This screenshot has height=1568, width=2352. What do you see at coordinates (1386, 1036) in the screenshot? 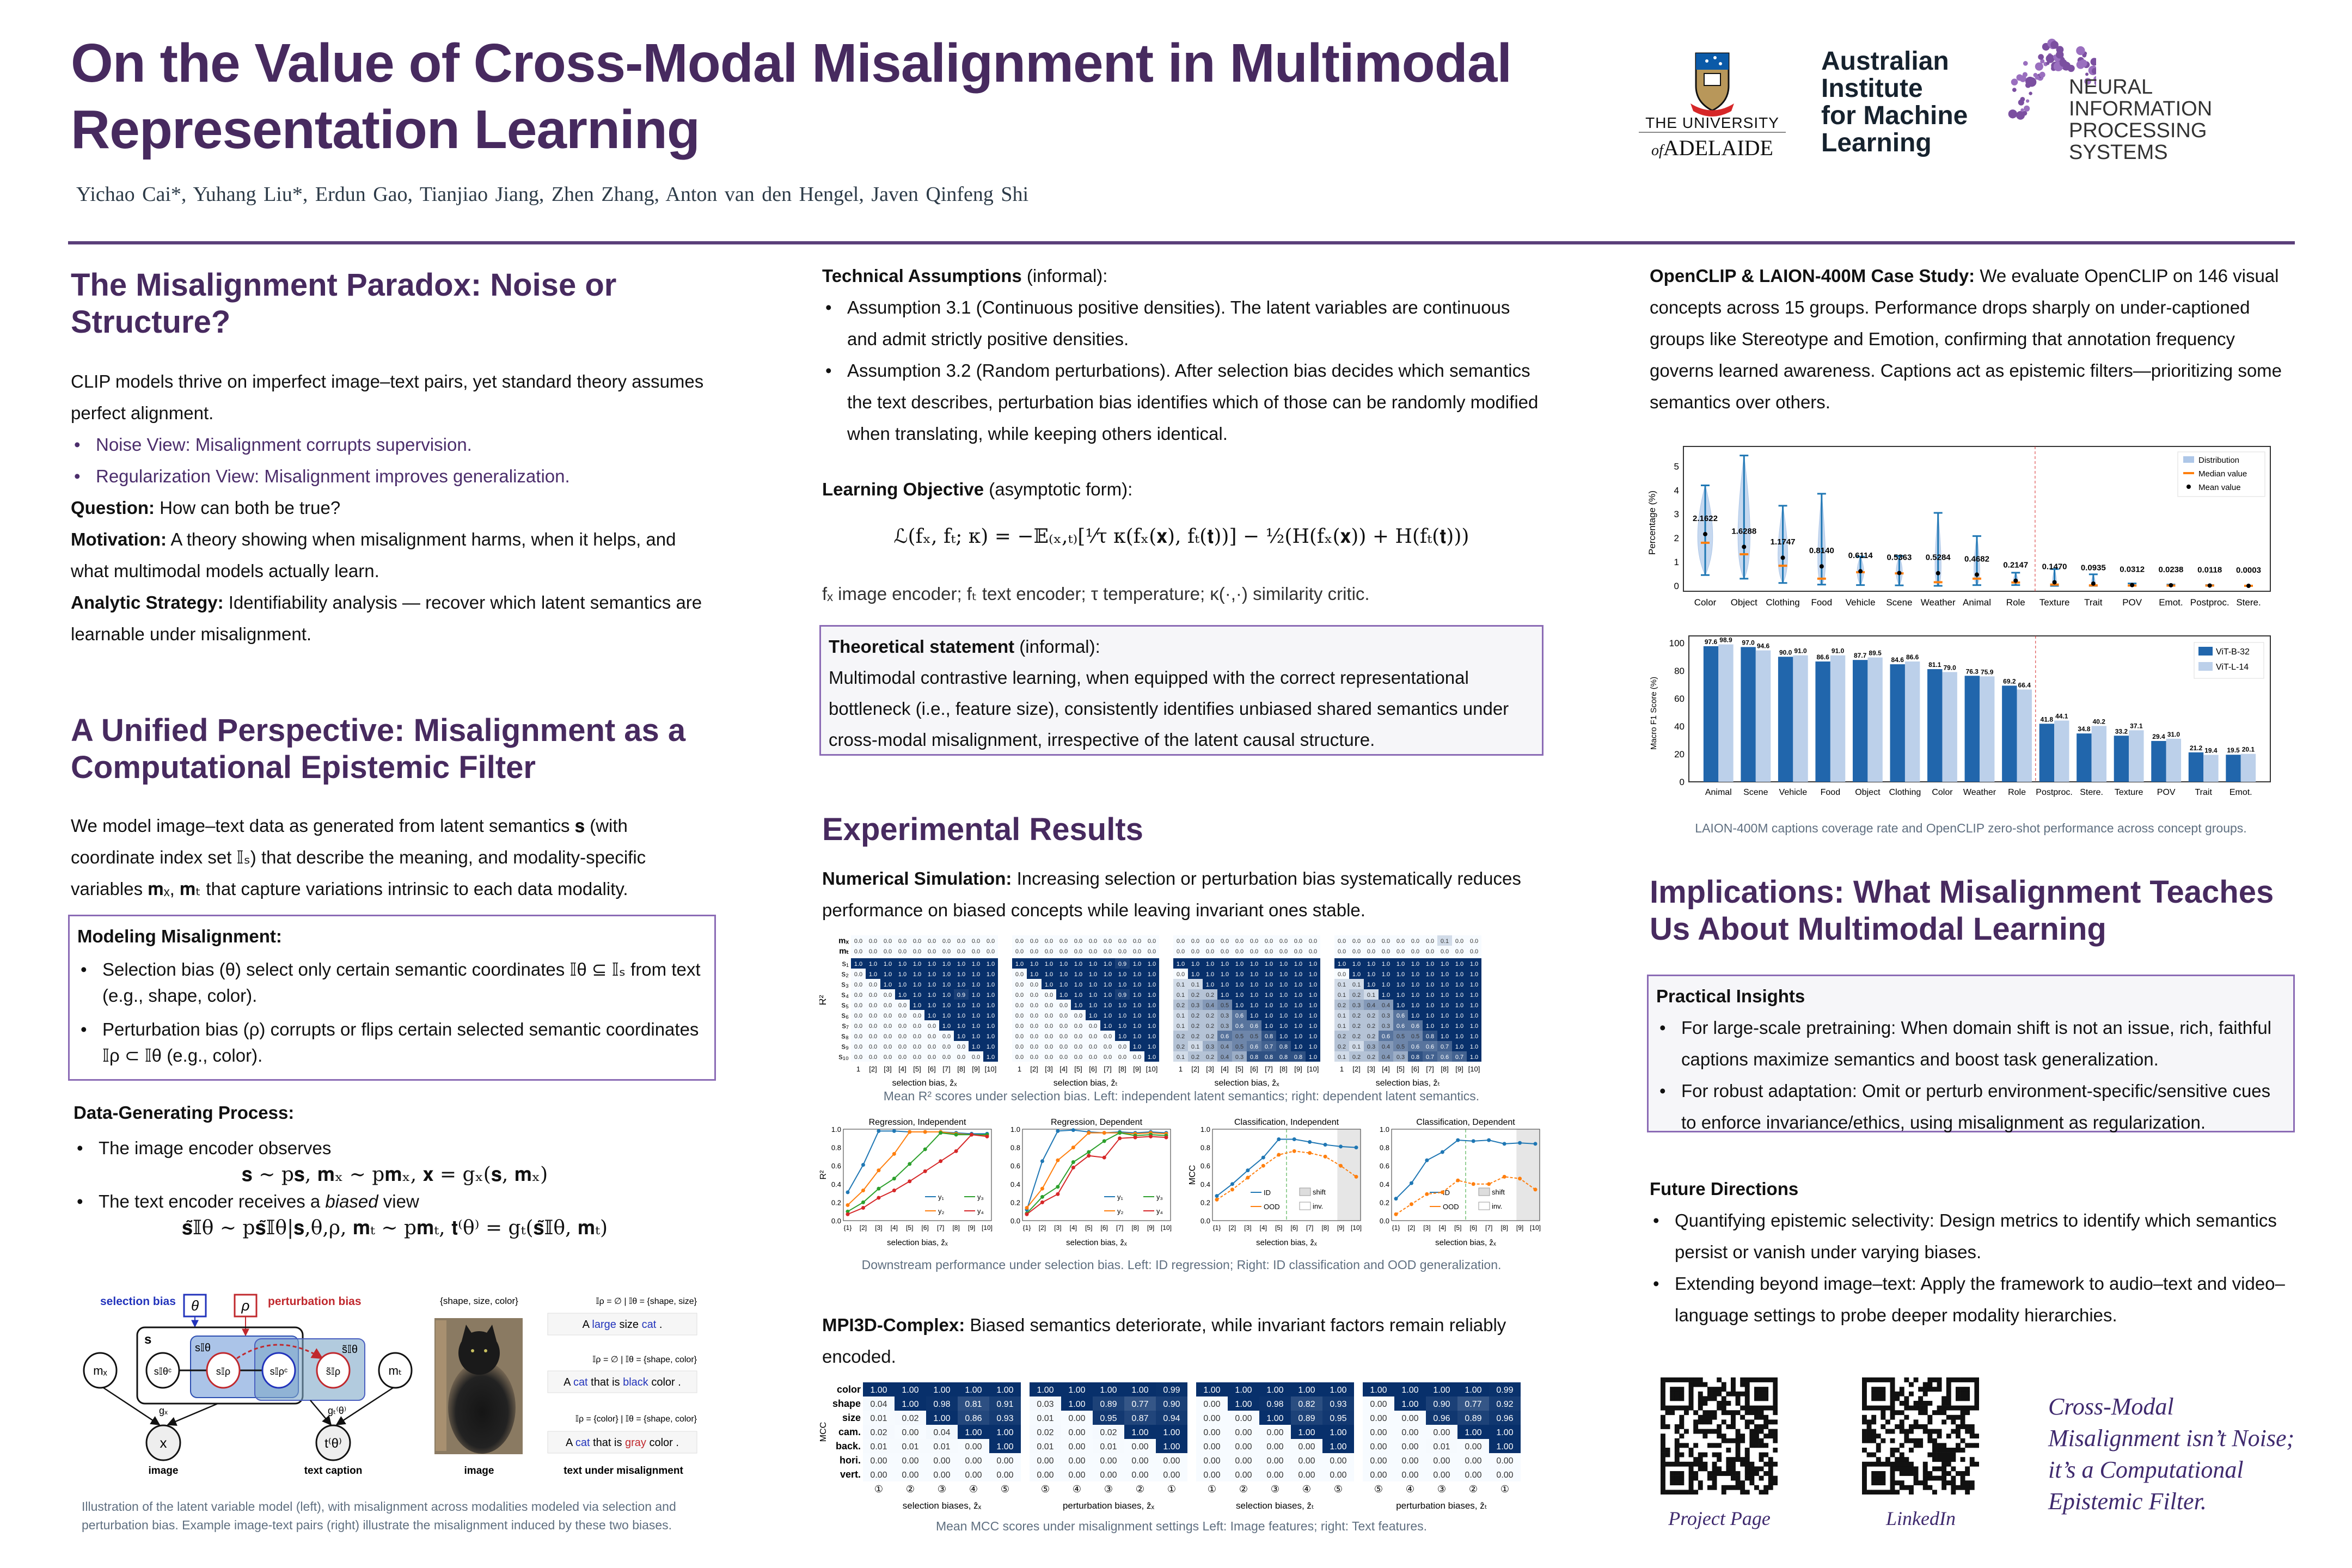
I see `cell-value: 0.6` at bounding box center [1386, 1036].